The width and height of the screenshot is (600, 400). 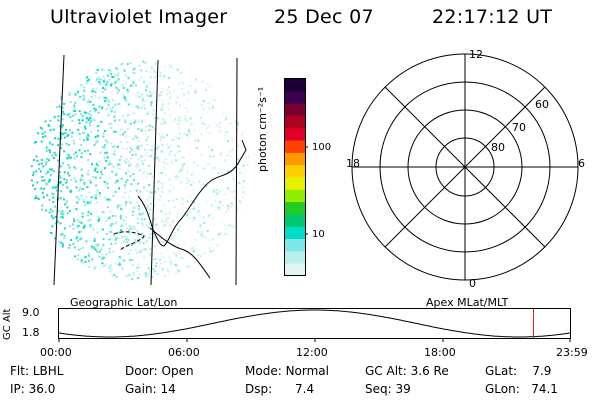 What do you see at coordinates (388, 389) in the screenshot?
I see `info-seq: Seq: 39` at bounding box center [388, 389].